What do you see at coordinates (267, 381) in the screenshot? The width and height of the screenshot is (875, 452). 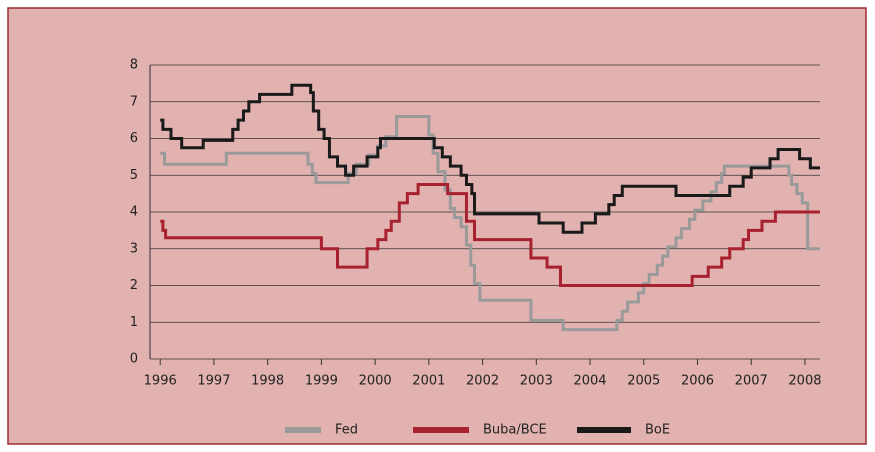 I see `x-tick-label: 1998` at bounding box center [267, 381].